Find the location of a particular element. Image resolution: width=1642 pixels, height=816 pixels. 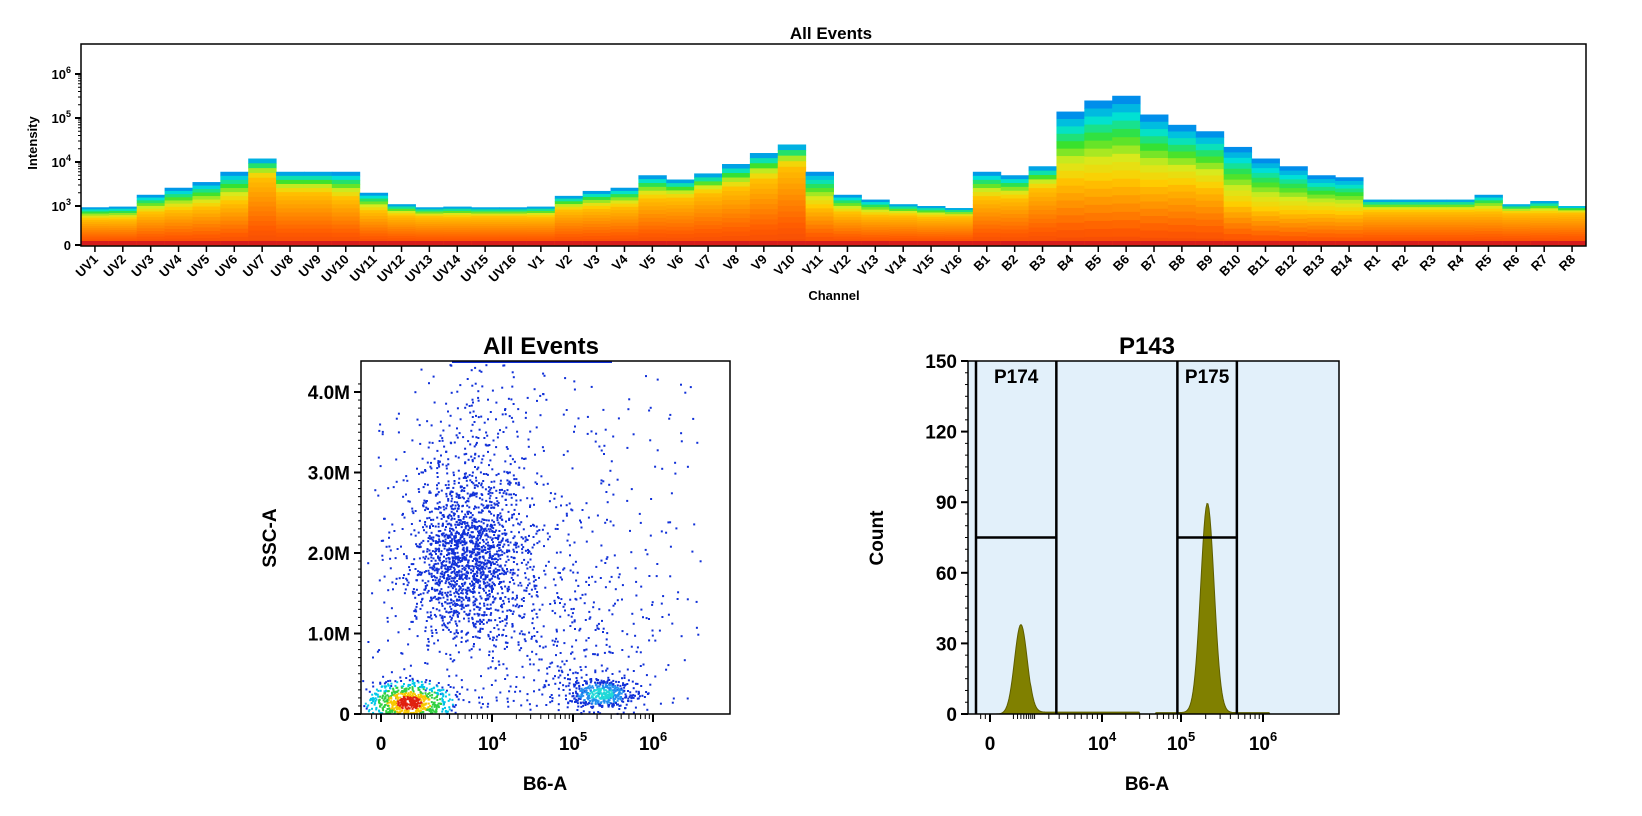

spectrum-base is located at coordinates (178, 243).